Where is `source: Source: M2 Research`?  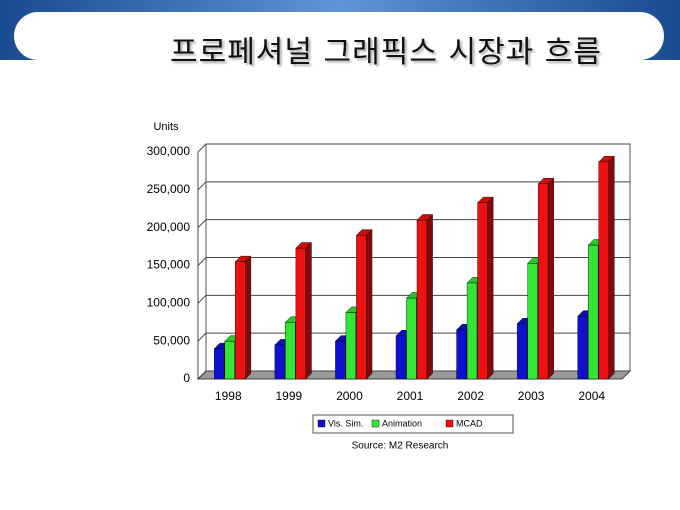
source: Source: M2 Research is located at coordinates (400, 446).